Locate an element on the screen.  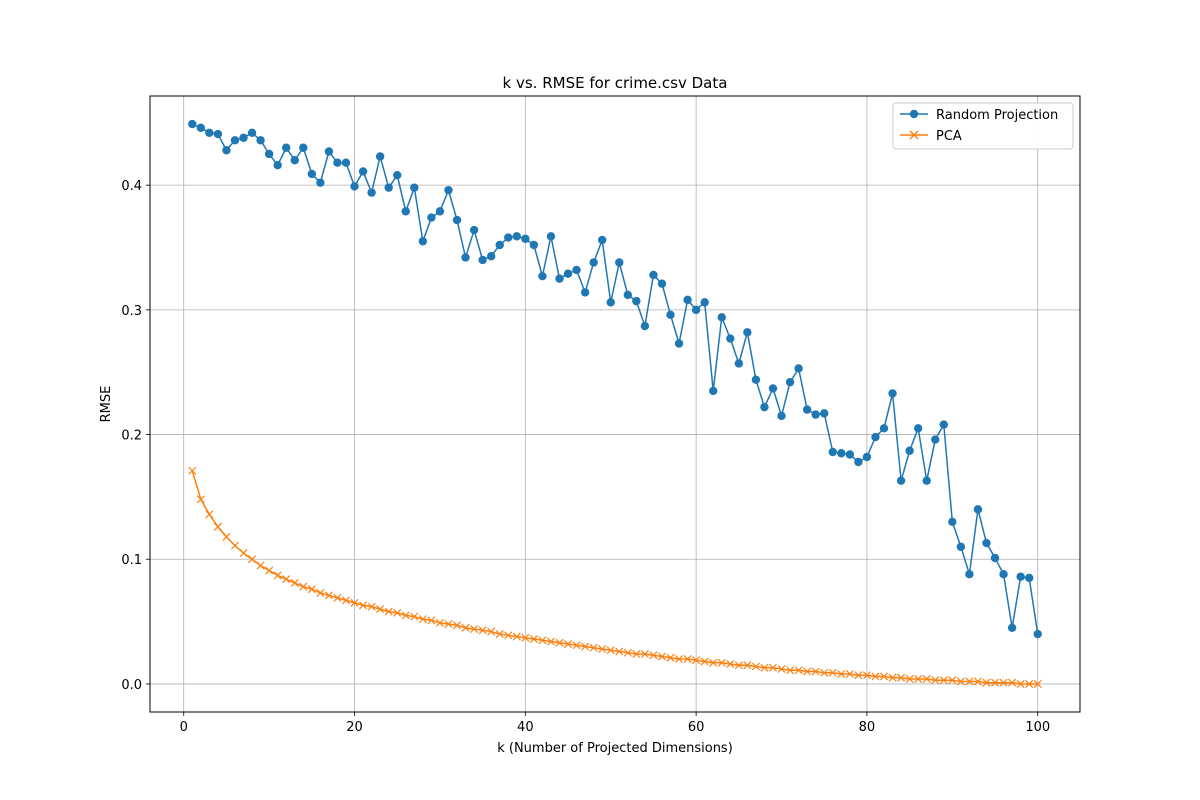
y-tick-label: 0.2 is located at coordinates (131, 436).